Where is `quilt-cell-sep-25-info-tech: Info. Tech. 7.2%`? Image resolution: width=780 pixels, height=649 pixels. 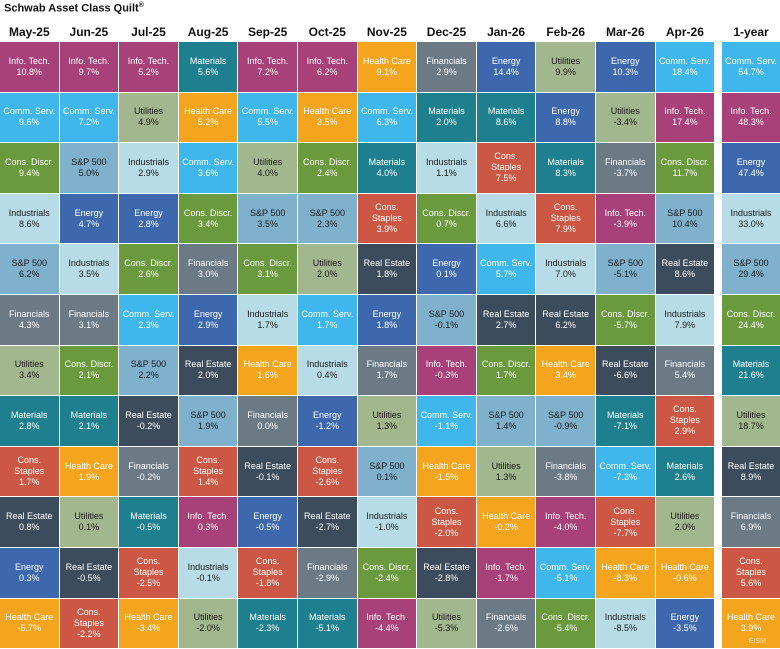
quilt-cell-sep-25-info-tech: Info. Tech. 7.2% is located at coordinates (267, 67).